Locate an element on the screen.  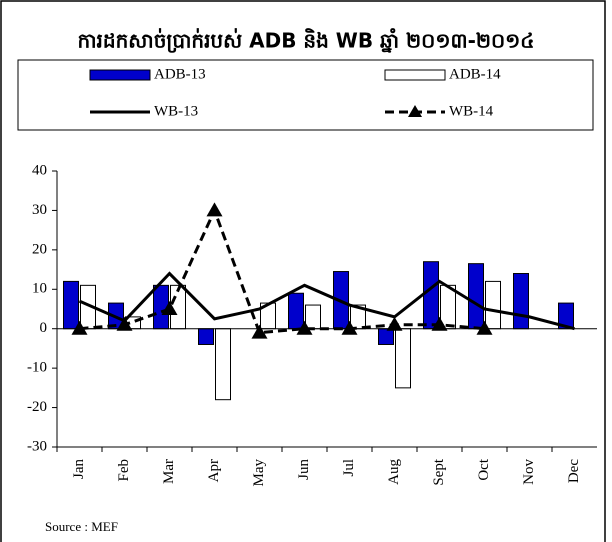
legend-label: WB-13 is located at coordinates (176, 111).